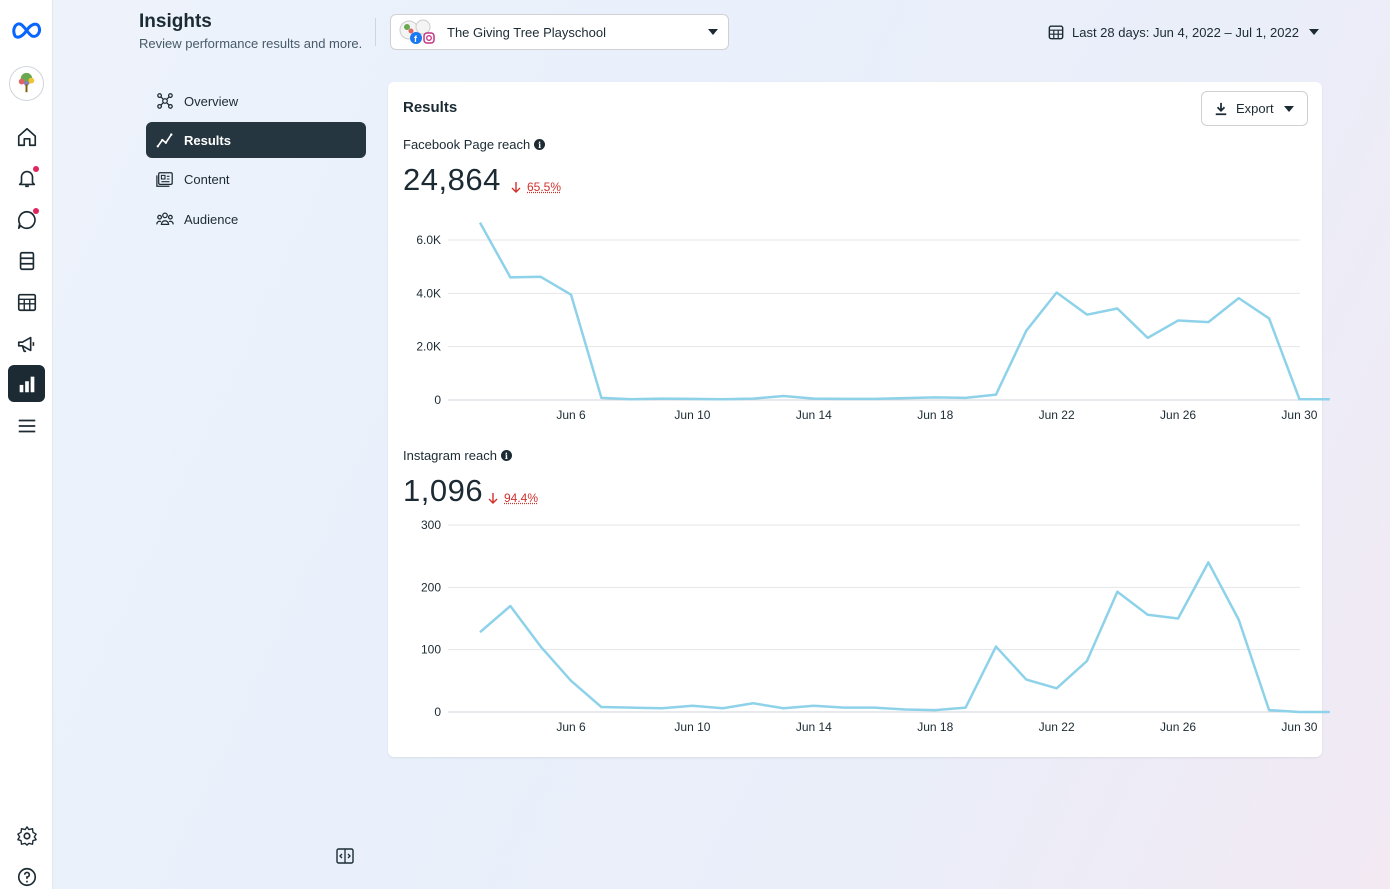 The image size is (1390, 889). Describe the element at coordinates (26, 219) in the screenshot. I see `inbox-icon` at that location.